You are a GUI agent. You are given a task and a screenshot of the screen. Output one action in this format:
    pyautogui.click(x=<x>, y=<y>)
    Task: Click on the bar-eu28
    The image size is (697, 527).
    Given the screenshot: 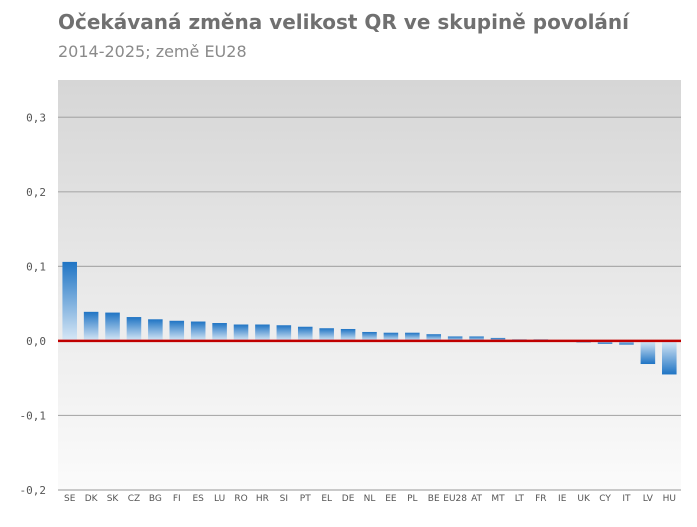 What is the action you would take?
    pyautogui.click(x=455, y=338)
    